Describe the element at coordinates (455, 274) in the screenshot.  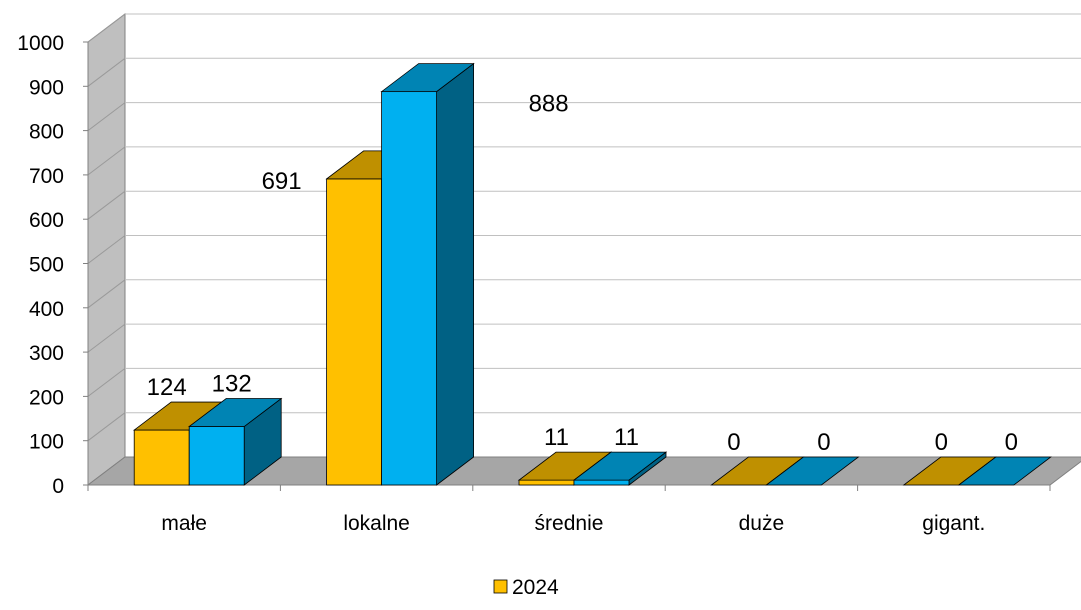
I see `bar-side` at that location.